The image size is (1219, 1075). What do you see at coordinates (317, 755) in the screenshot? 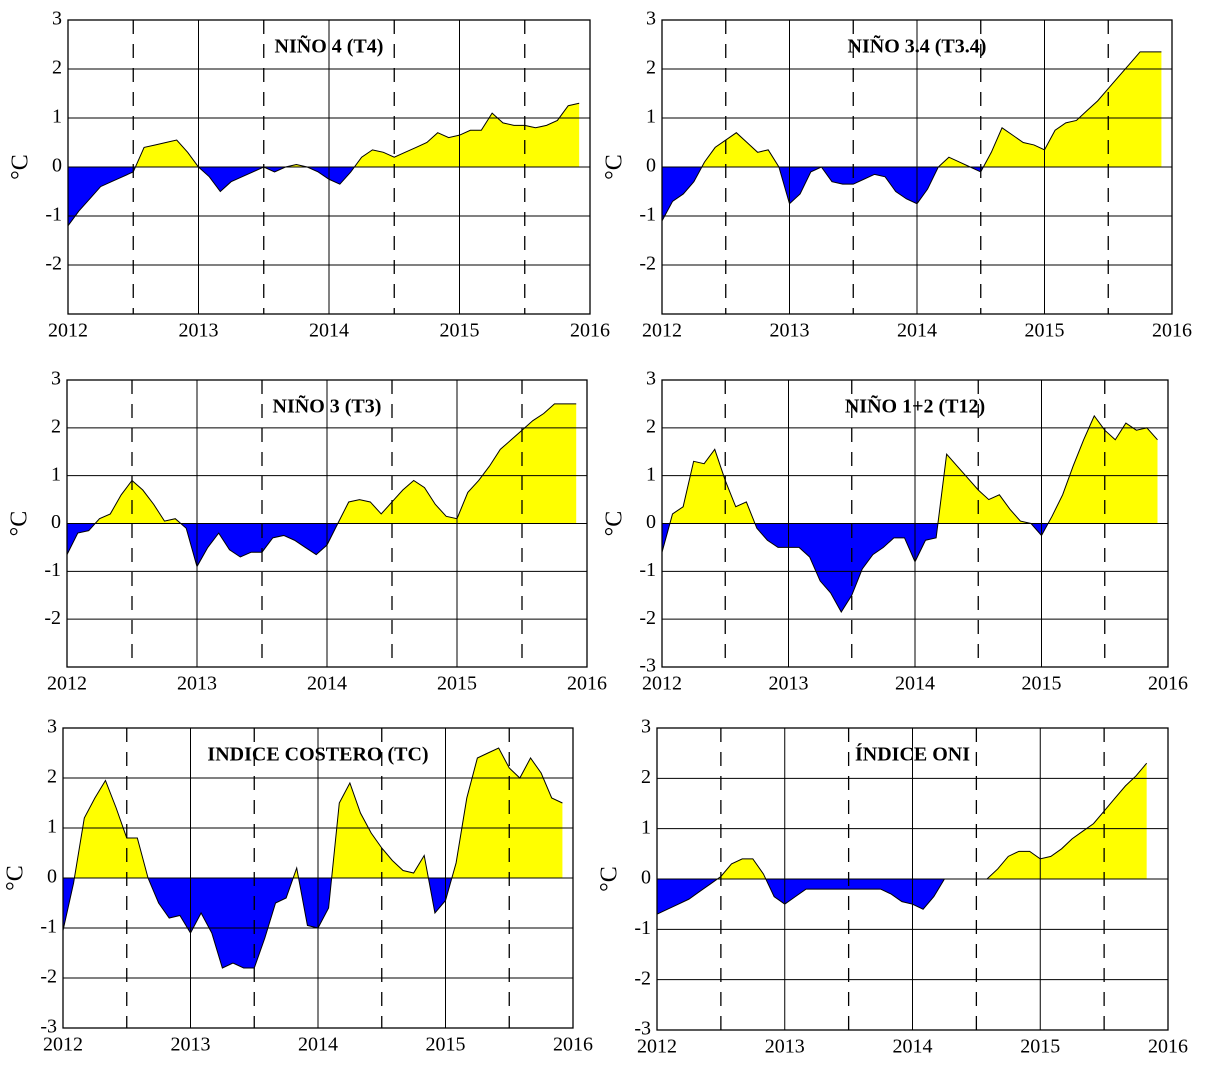
I see `chart-title: INDICE COSTERO (TC)` at bounding box center [317, 755].